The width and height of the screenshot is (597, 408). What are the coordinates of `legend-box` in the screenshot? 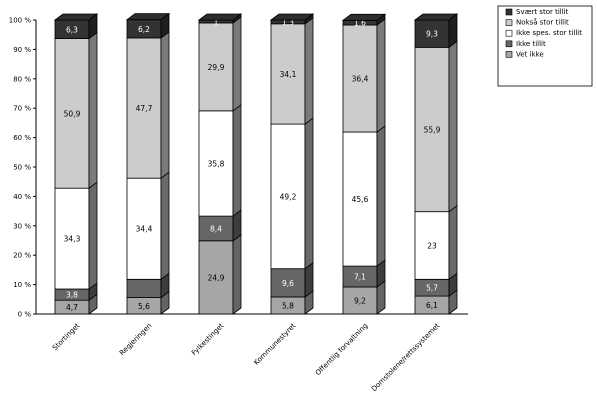 It's located at (545, 46).